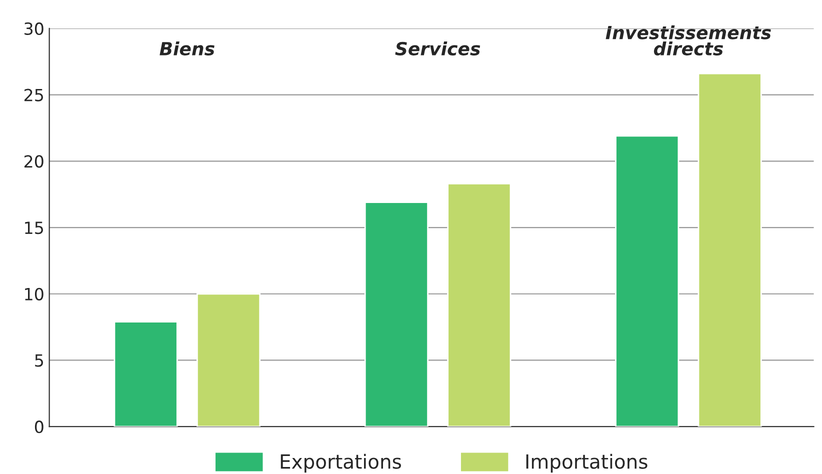 This screenshot has height=474, width=822. What do you see at coordinates (688, 40) in the screenshot?
I see `x-tick-label: Investissements directs` at bounding box center [688, 40].